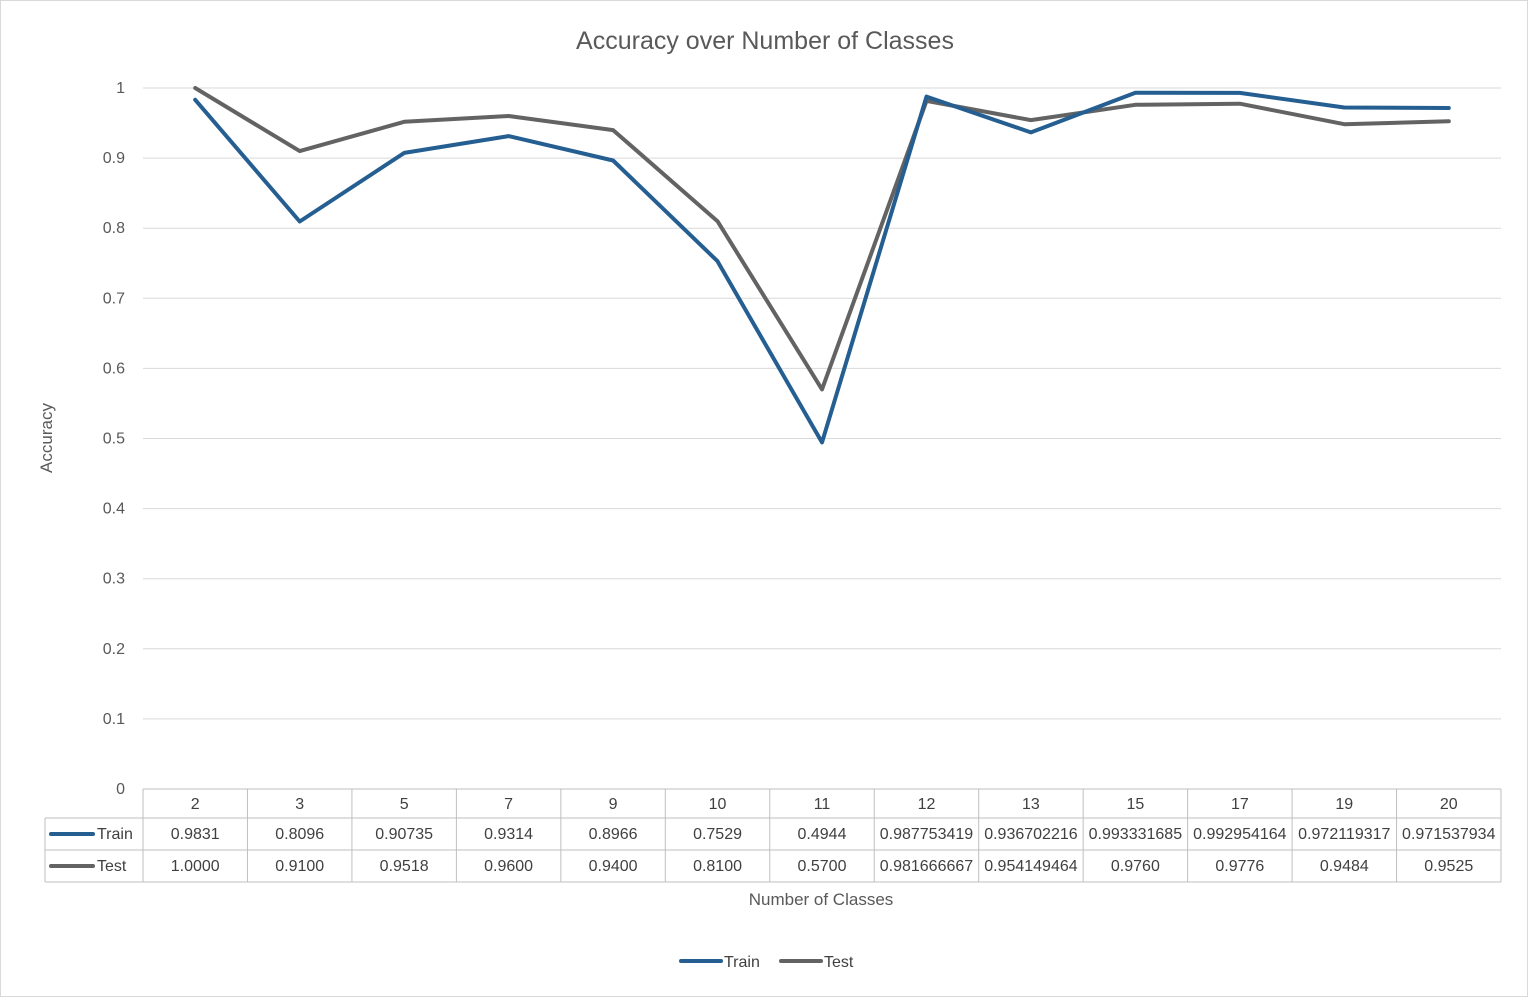 This screenshot has height=998, width=1528. Describe the element at coordinates (1031, 804) in the screenshot. I see `x-tick-label: 13` at that location.